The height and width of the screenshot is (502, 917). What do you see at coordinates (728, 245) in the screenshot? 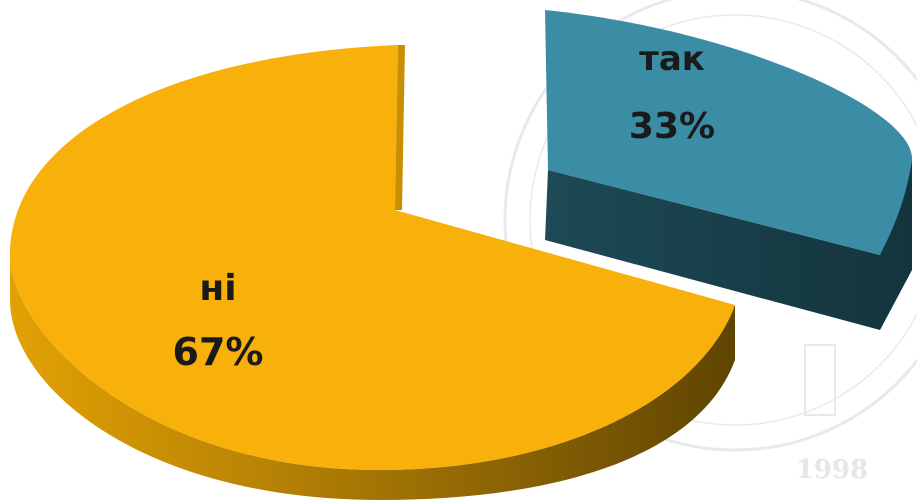
I see `slice-tak-side` at bounding box center [728, 245].